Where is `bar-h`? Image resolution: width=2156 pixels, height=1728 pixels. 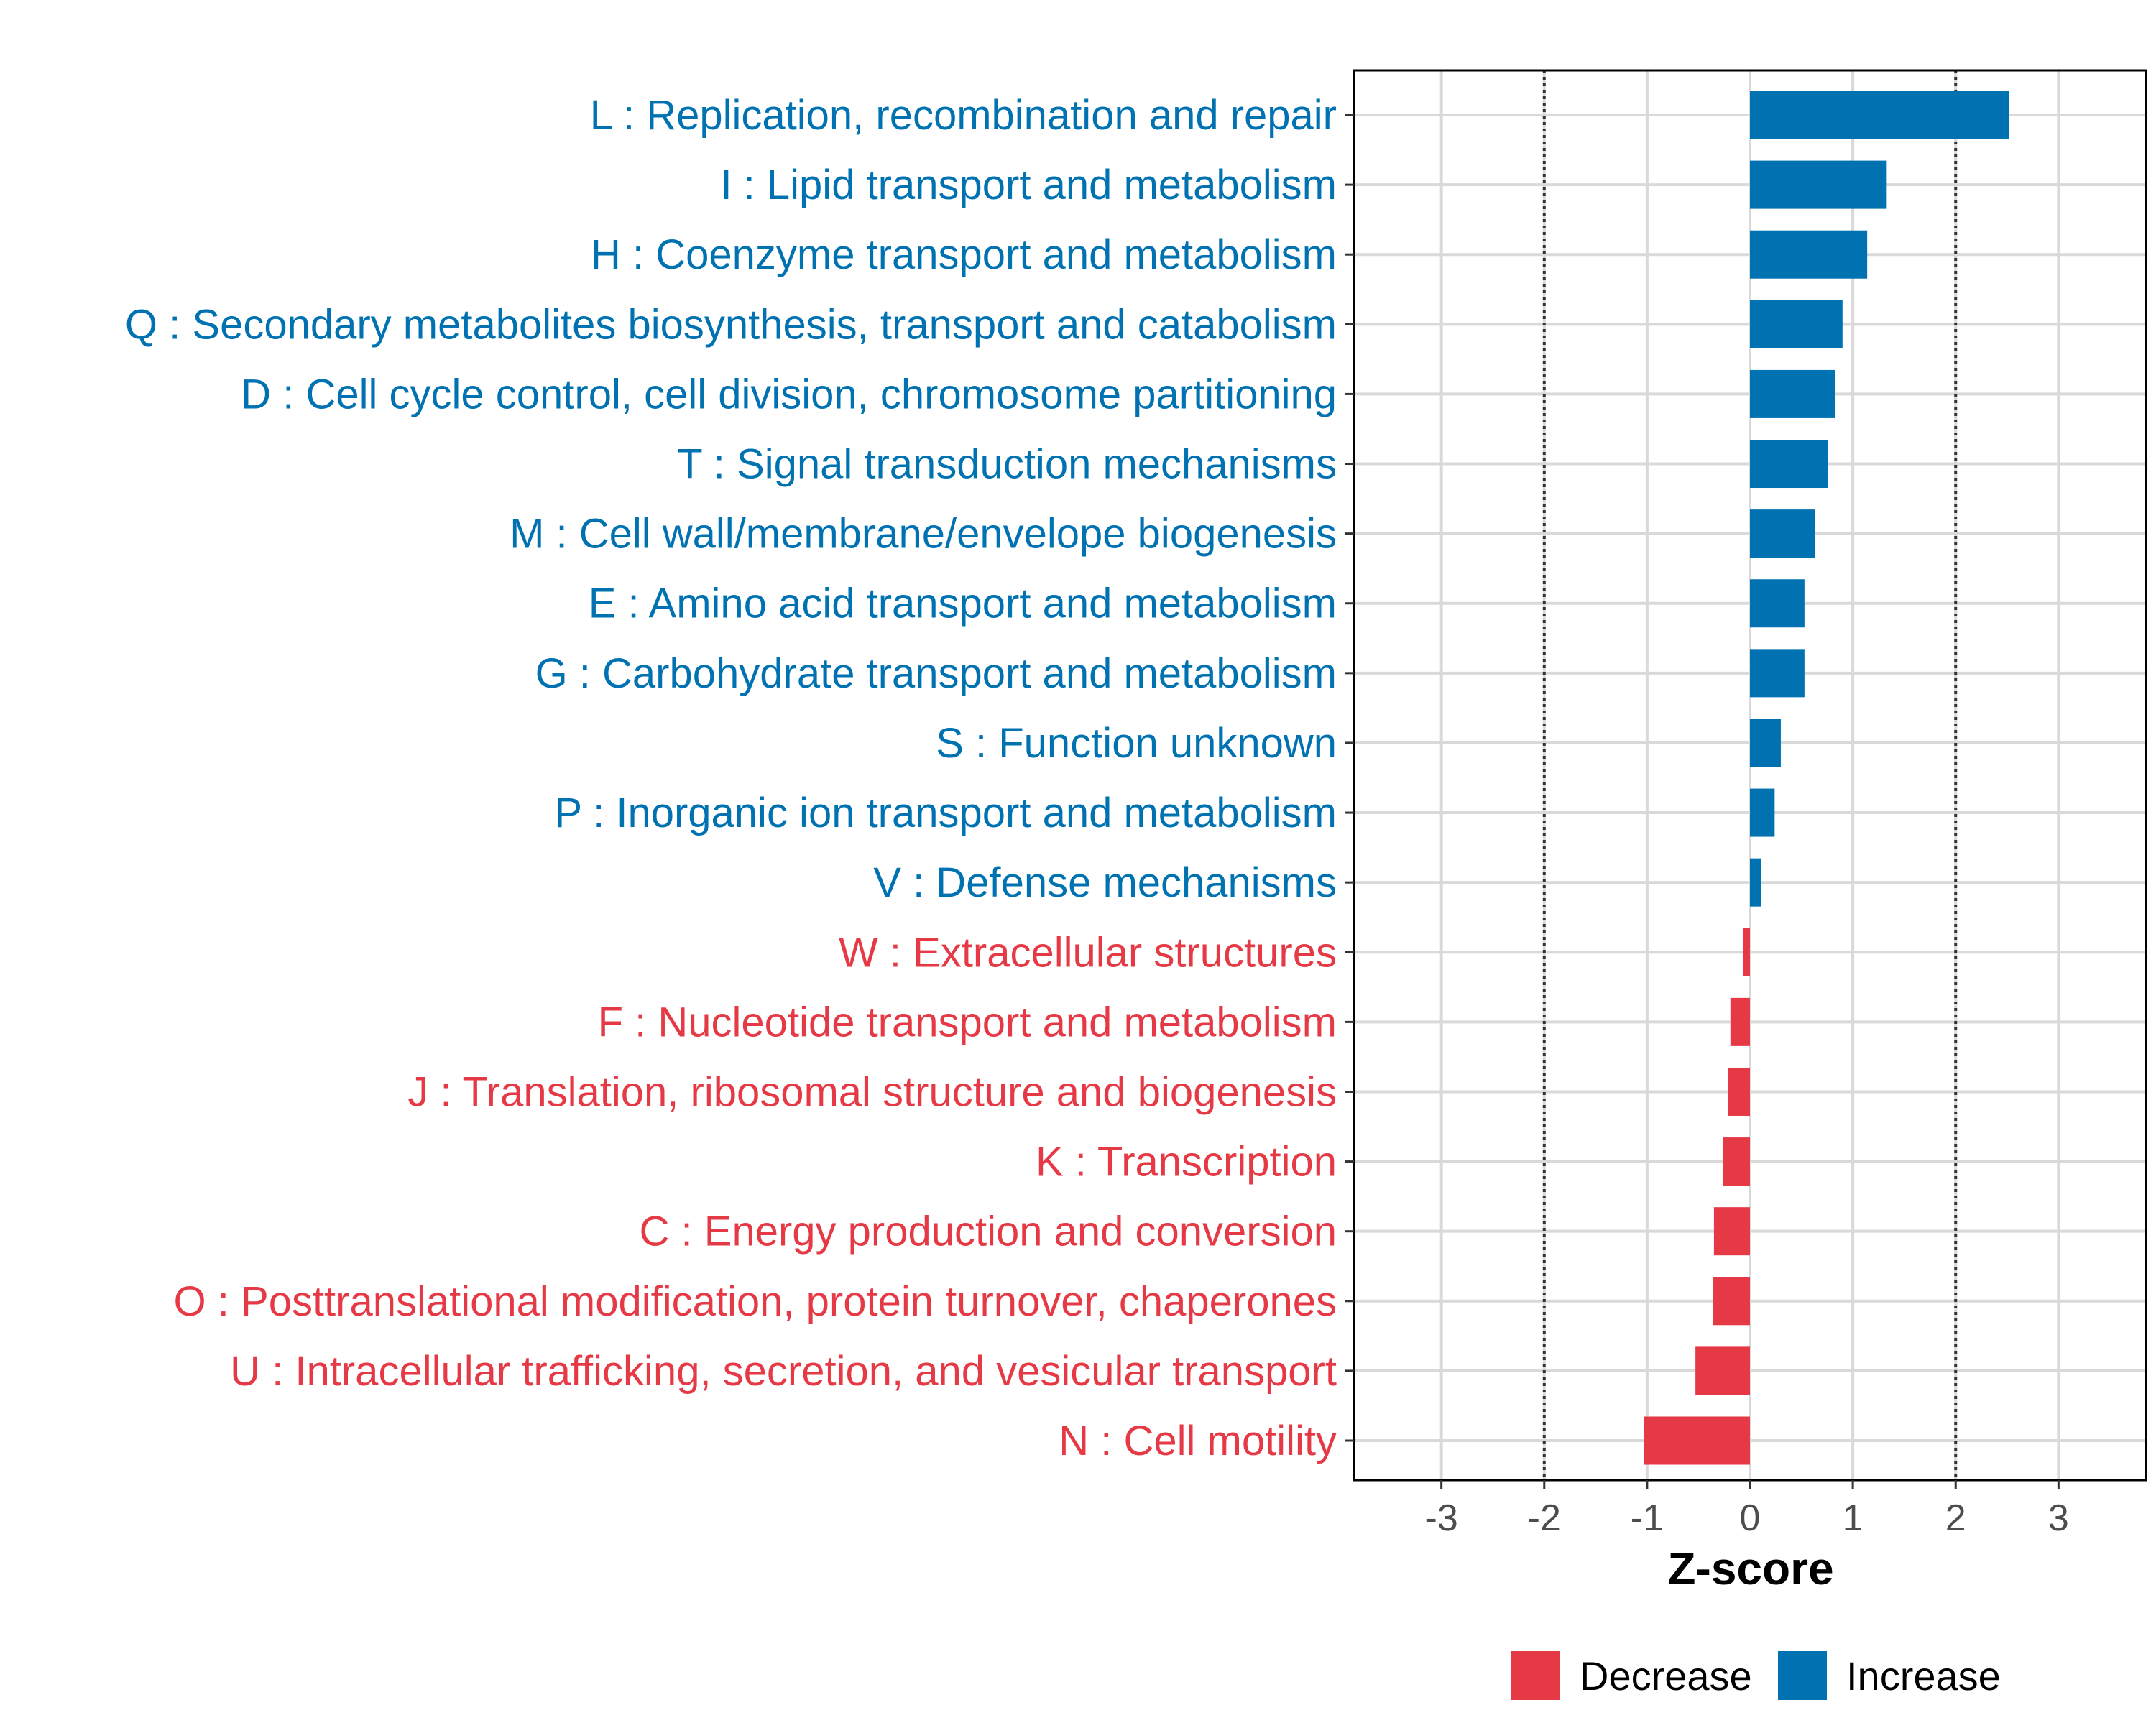 bar-h is located at coordinates (1809, 255).